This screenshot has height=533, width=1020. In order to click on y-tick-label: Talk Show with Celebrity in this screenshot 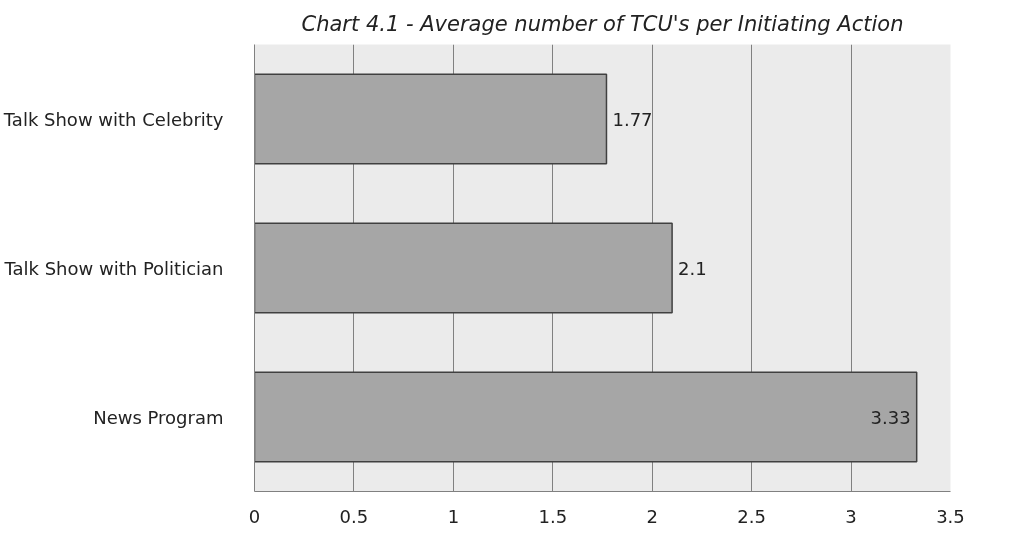, I will do `click(113, 119)`.